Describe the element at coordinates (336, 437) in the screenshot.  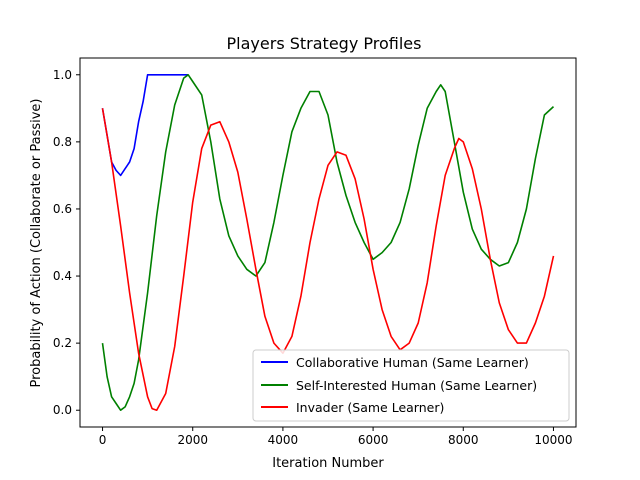
I see `x-axis-ticks: 0 2000 4000 6000 8000 10000` at that location.